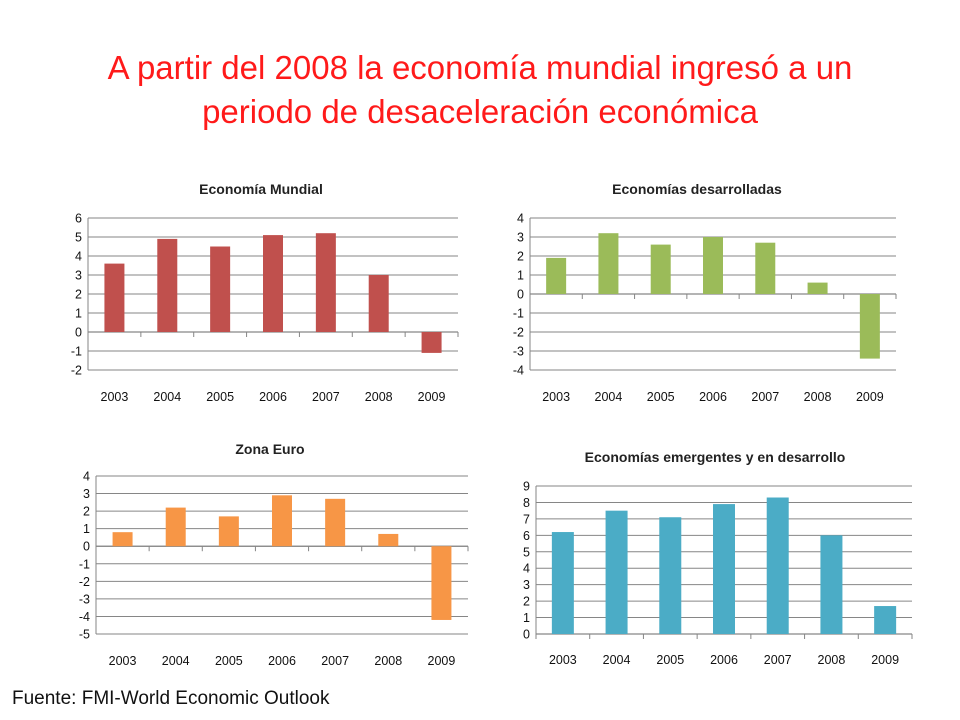  Describe the element at coordinates (269, 449) in the screenshot. I see `chart-title: Zona Euro` at that location.